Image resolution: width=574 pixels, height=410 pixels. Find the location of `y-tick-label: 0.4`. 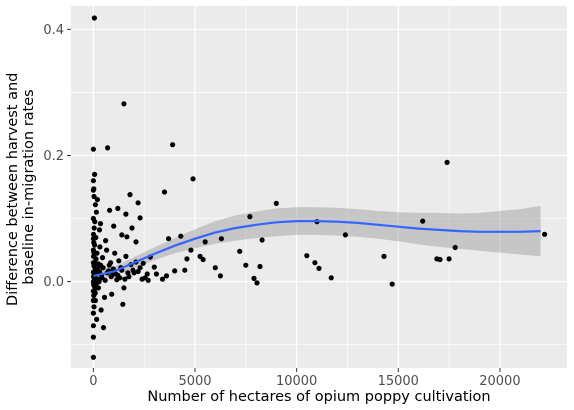

y-tick-label: 0.4 is located at coordinates (53, 30).